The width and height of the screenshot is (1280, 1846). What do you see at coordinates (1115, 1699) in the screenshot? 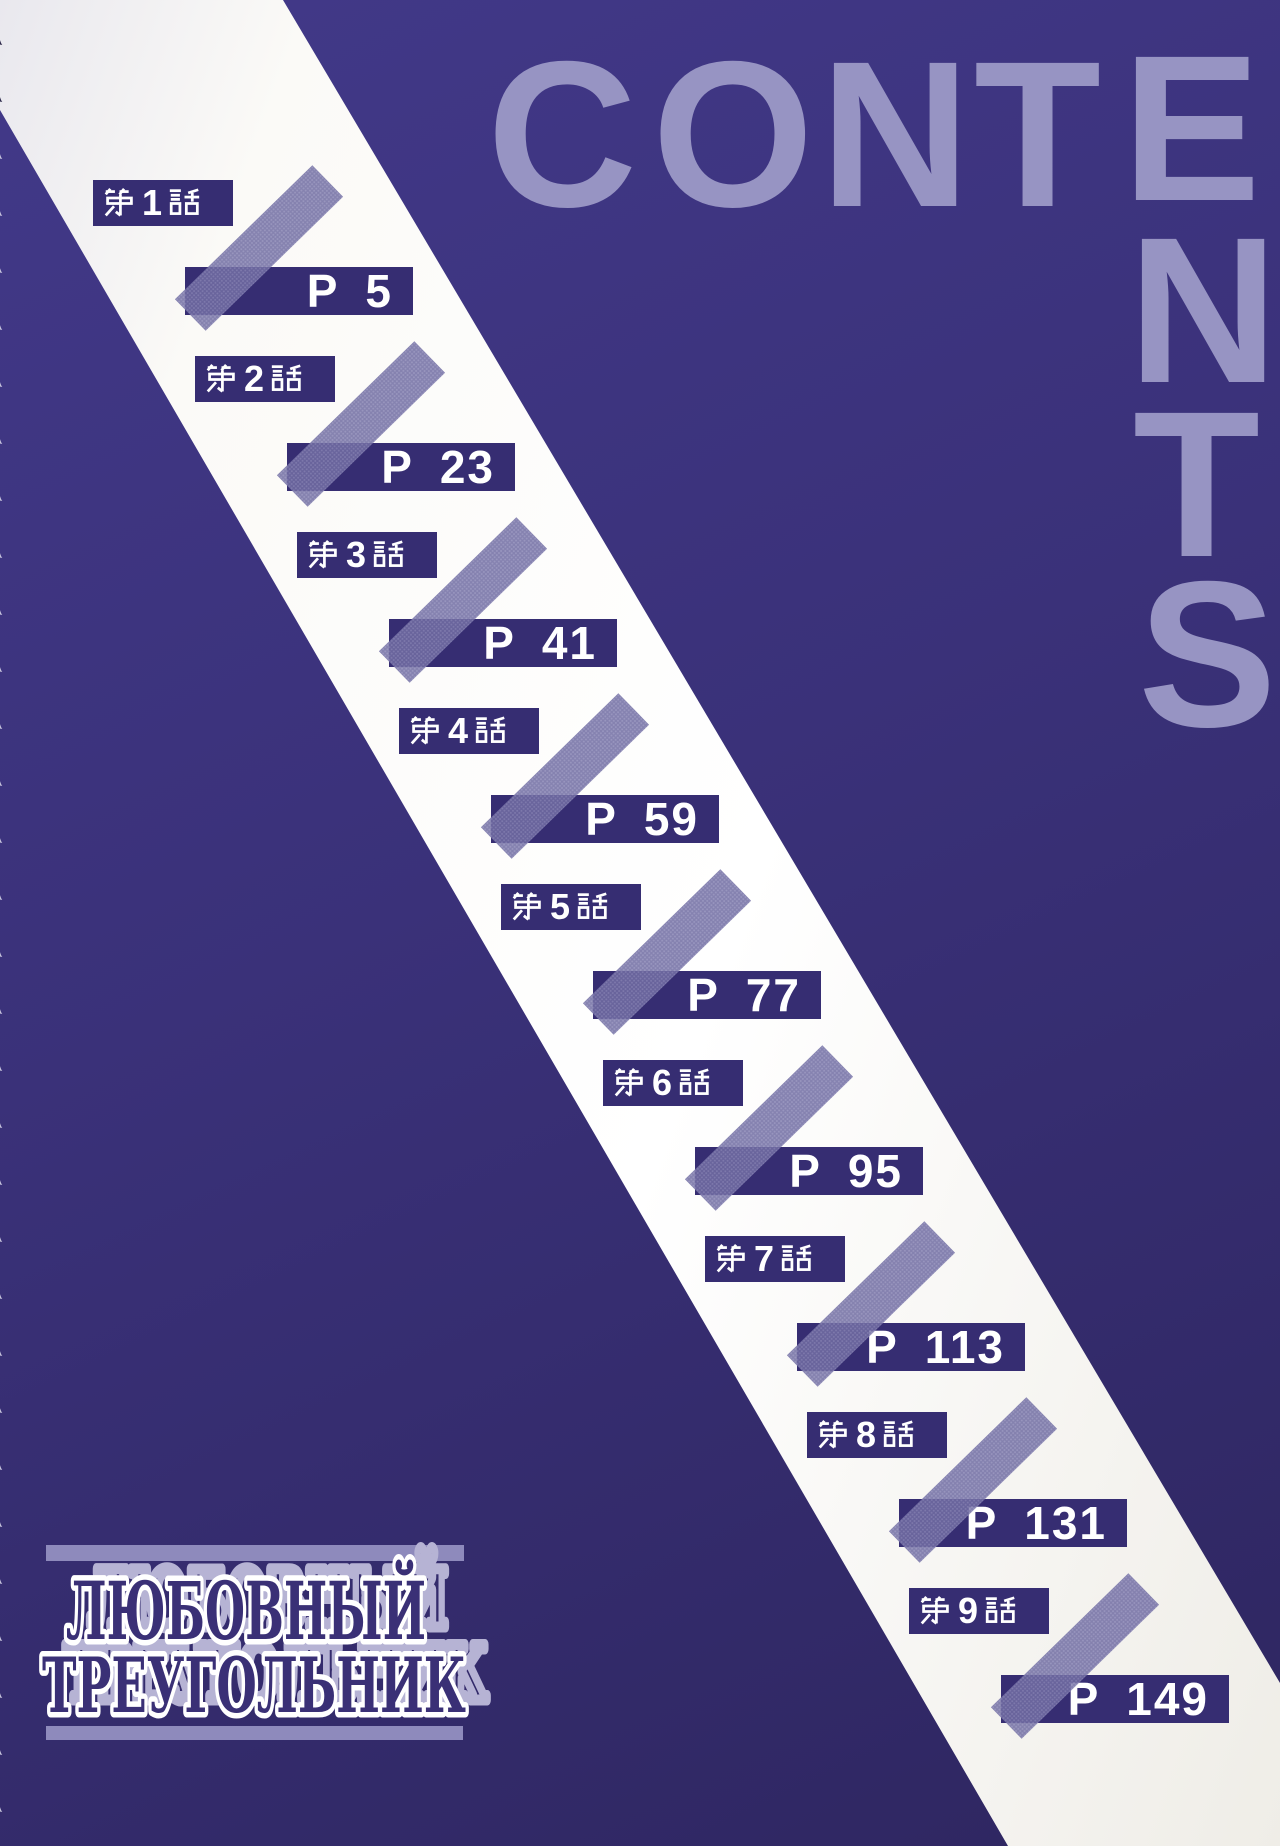
I see `page-number-box: P 149` at bounding box center [1115, 1699].